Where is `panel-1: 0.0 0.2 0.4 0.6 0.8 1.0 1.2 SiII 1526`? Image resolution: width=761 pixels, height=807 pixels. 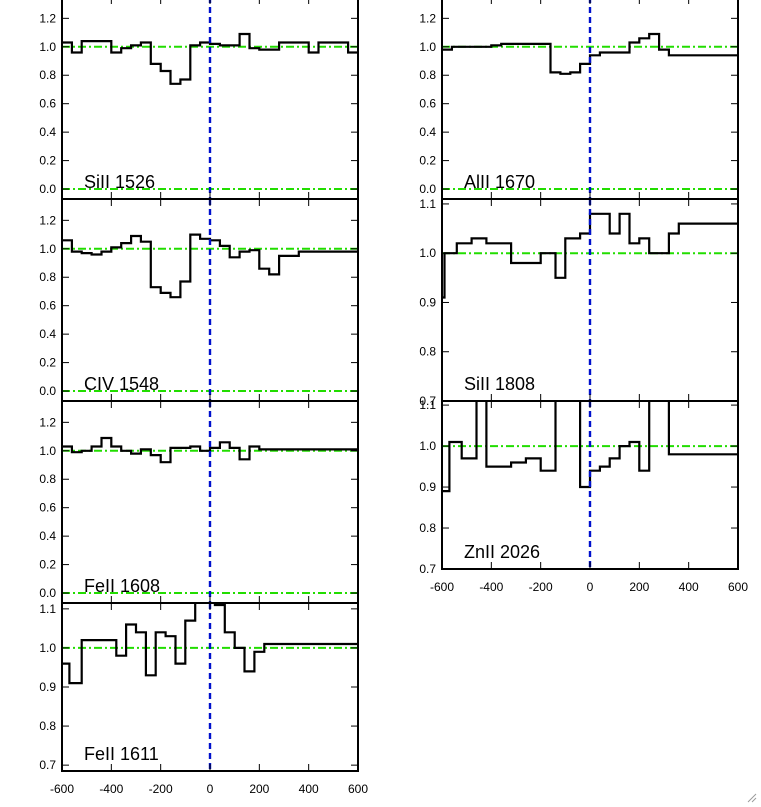 panel-1: 0.0 0.2 0.4 0.6 0.8 1.0 1.2 SiII 1526 is located at coordinates (199, 100).